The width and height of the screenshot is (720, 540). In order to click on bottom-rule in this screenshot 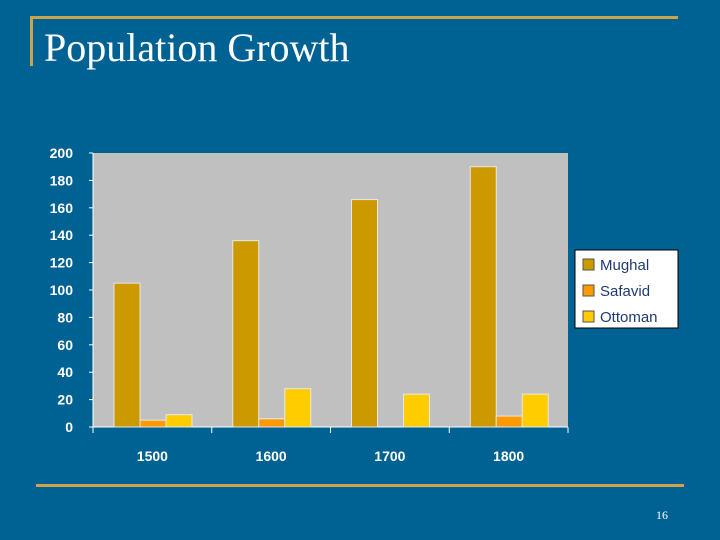, I will do `click(360, 485)`.